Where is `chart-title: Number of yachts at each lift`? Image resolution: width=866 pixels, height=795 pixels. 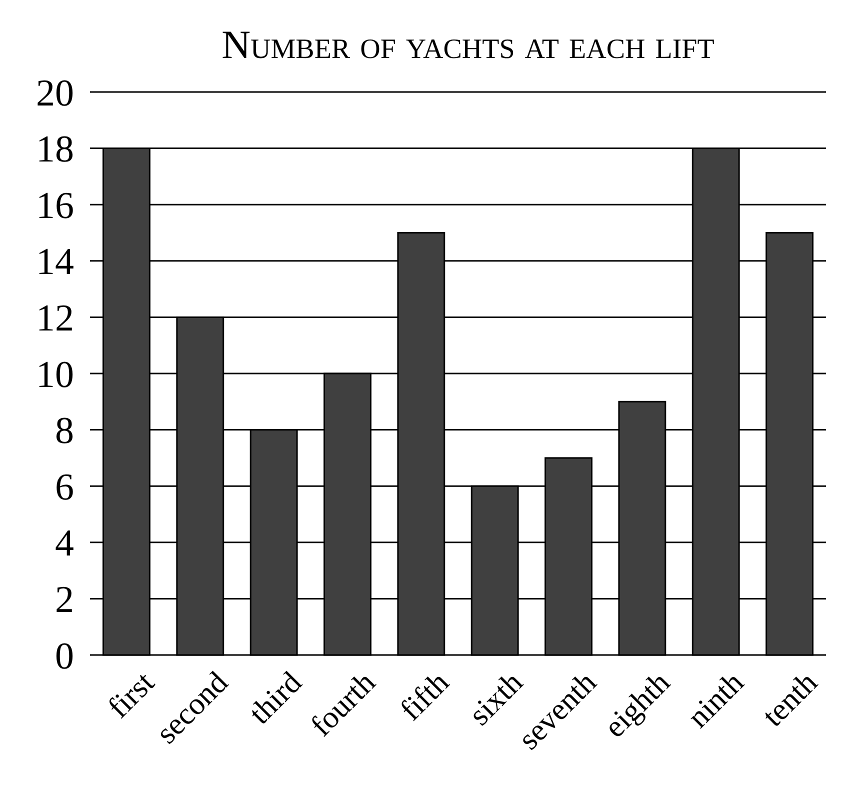
chart-title: Number of yachts at each lift is located at coordinates (468, 44).